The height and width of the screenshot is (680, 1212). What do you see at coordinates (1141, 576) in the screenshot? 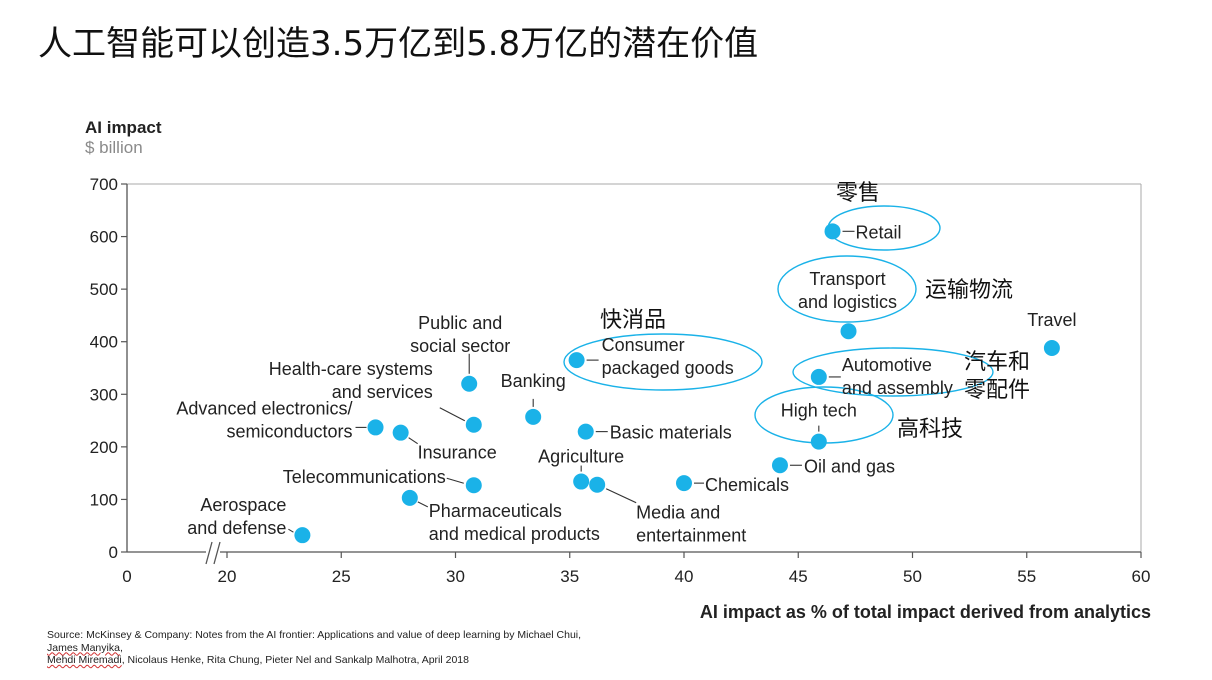
I see `x-tick-label: 60` at bounding box center [1141, 576].